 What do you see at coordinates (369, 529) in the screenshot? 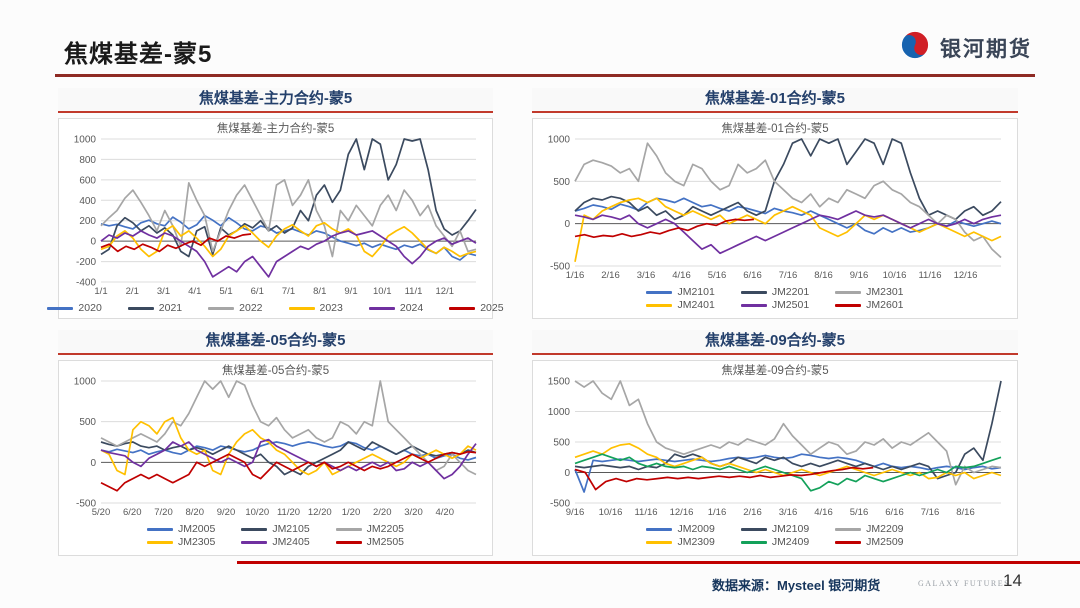
I see `legend-item: JM2205` at bounding box center [369, 529].